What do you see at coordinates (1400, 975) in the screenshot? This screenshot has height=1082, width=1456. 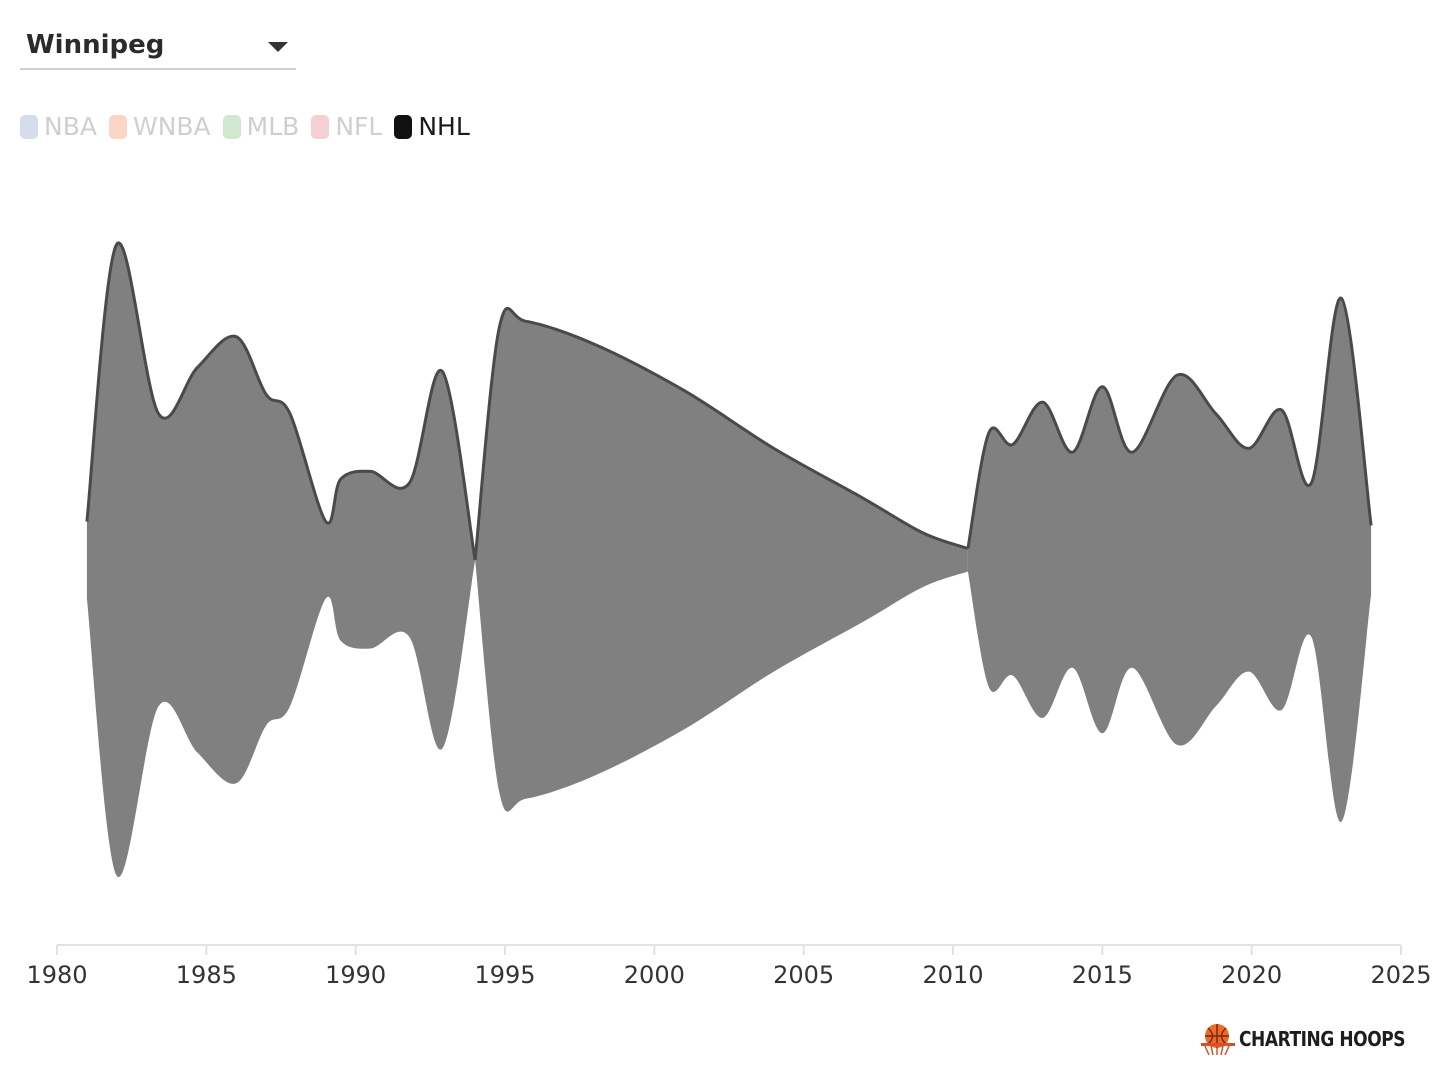 I see `x-tick-label: 2025` at bounding box center [1400, 975].